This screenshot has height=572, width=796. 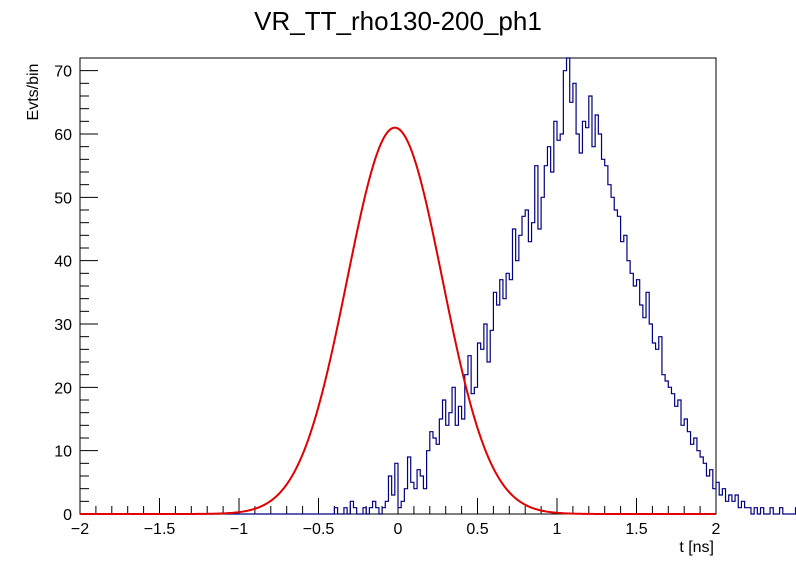 What do you see at coordinates (557, 529) in the screenshot?
I see `x-tick-label: 1` at bounding box center [557, 529].